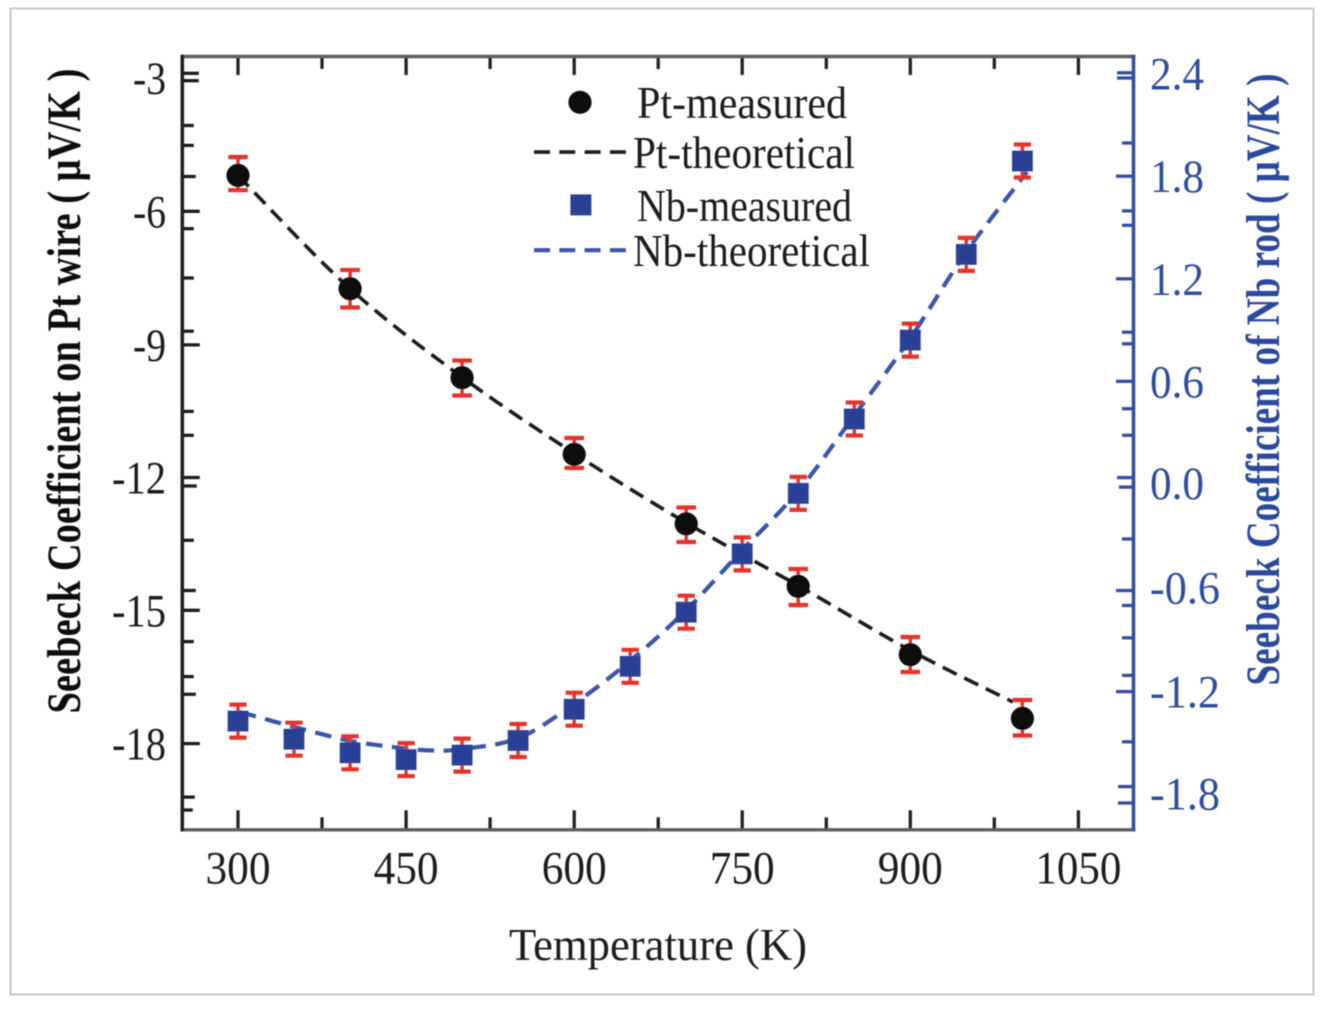  What do you see at coordinates (1185, 693) in the screenshot?
I see `svg-text: -1.2` at bounding box center [1185, 693].